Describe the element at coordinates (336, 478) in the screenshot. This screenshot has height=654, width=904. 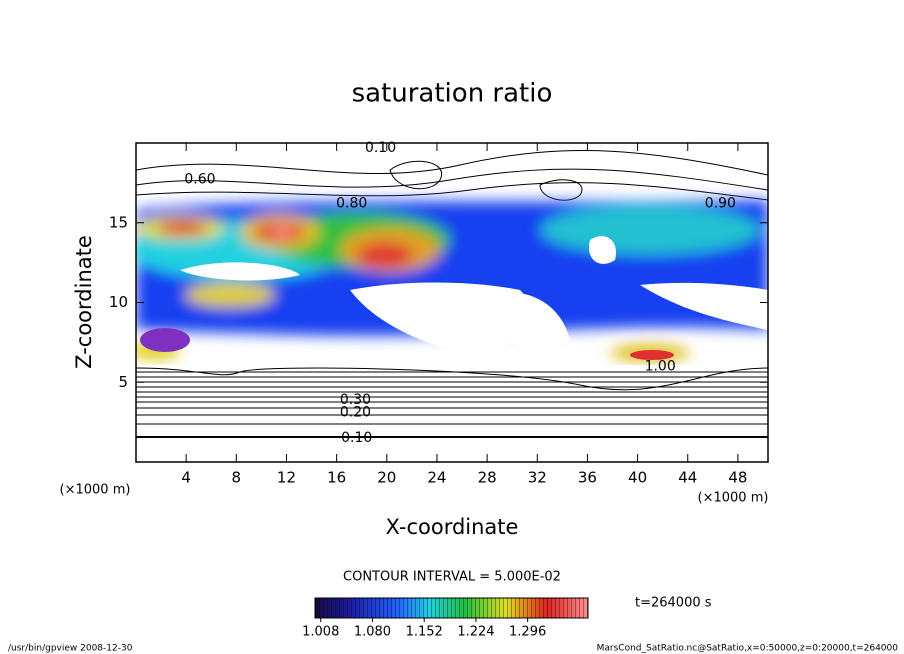
I see `x-tick-label: 16` at that location.